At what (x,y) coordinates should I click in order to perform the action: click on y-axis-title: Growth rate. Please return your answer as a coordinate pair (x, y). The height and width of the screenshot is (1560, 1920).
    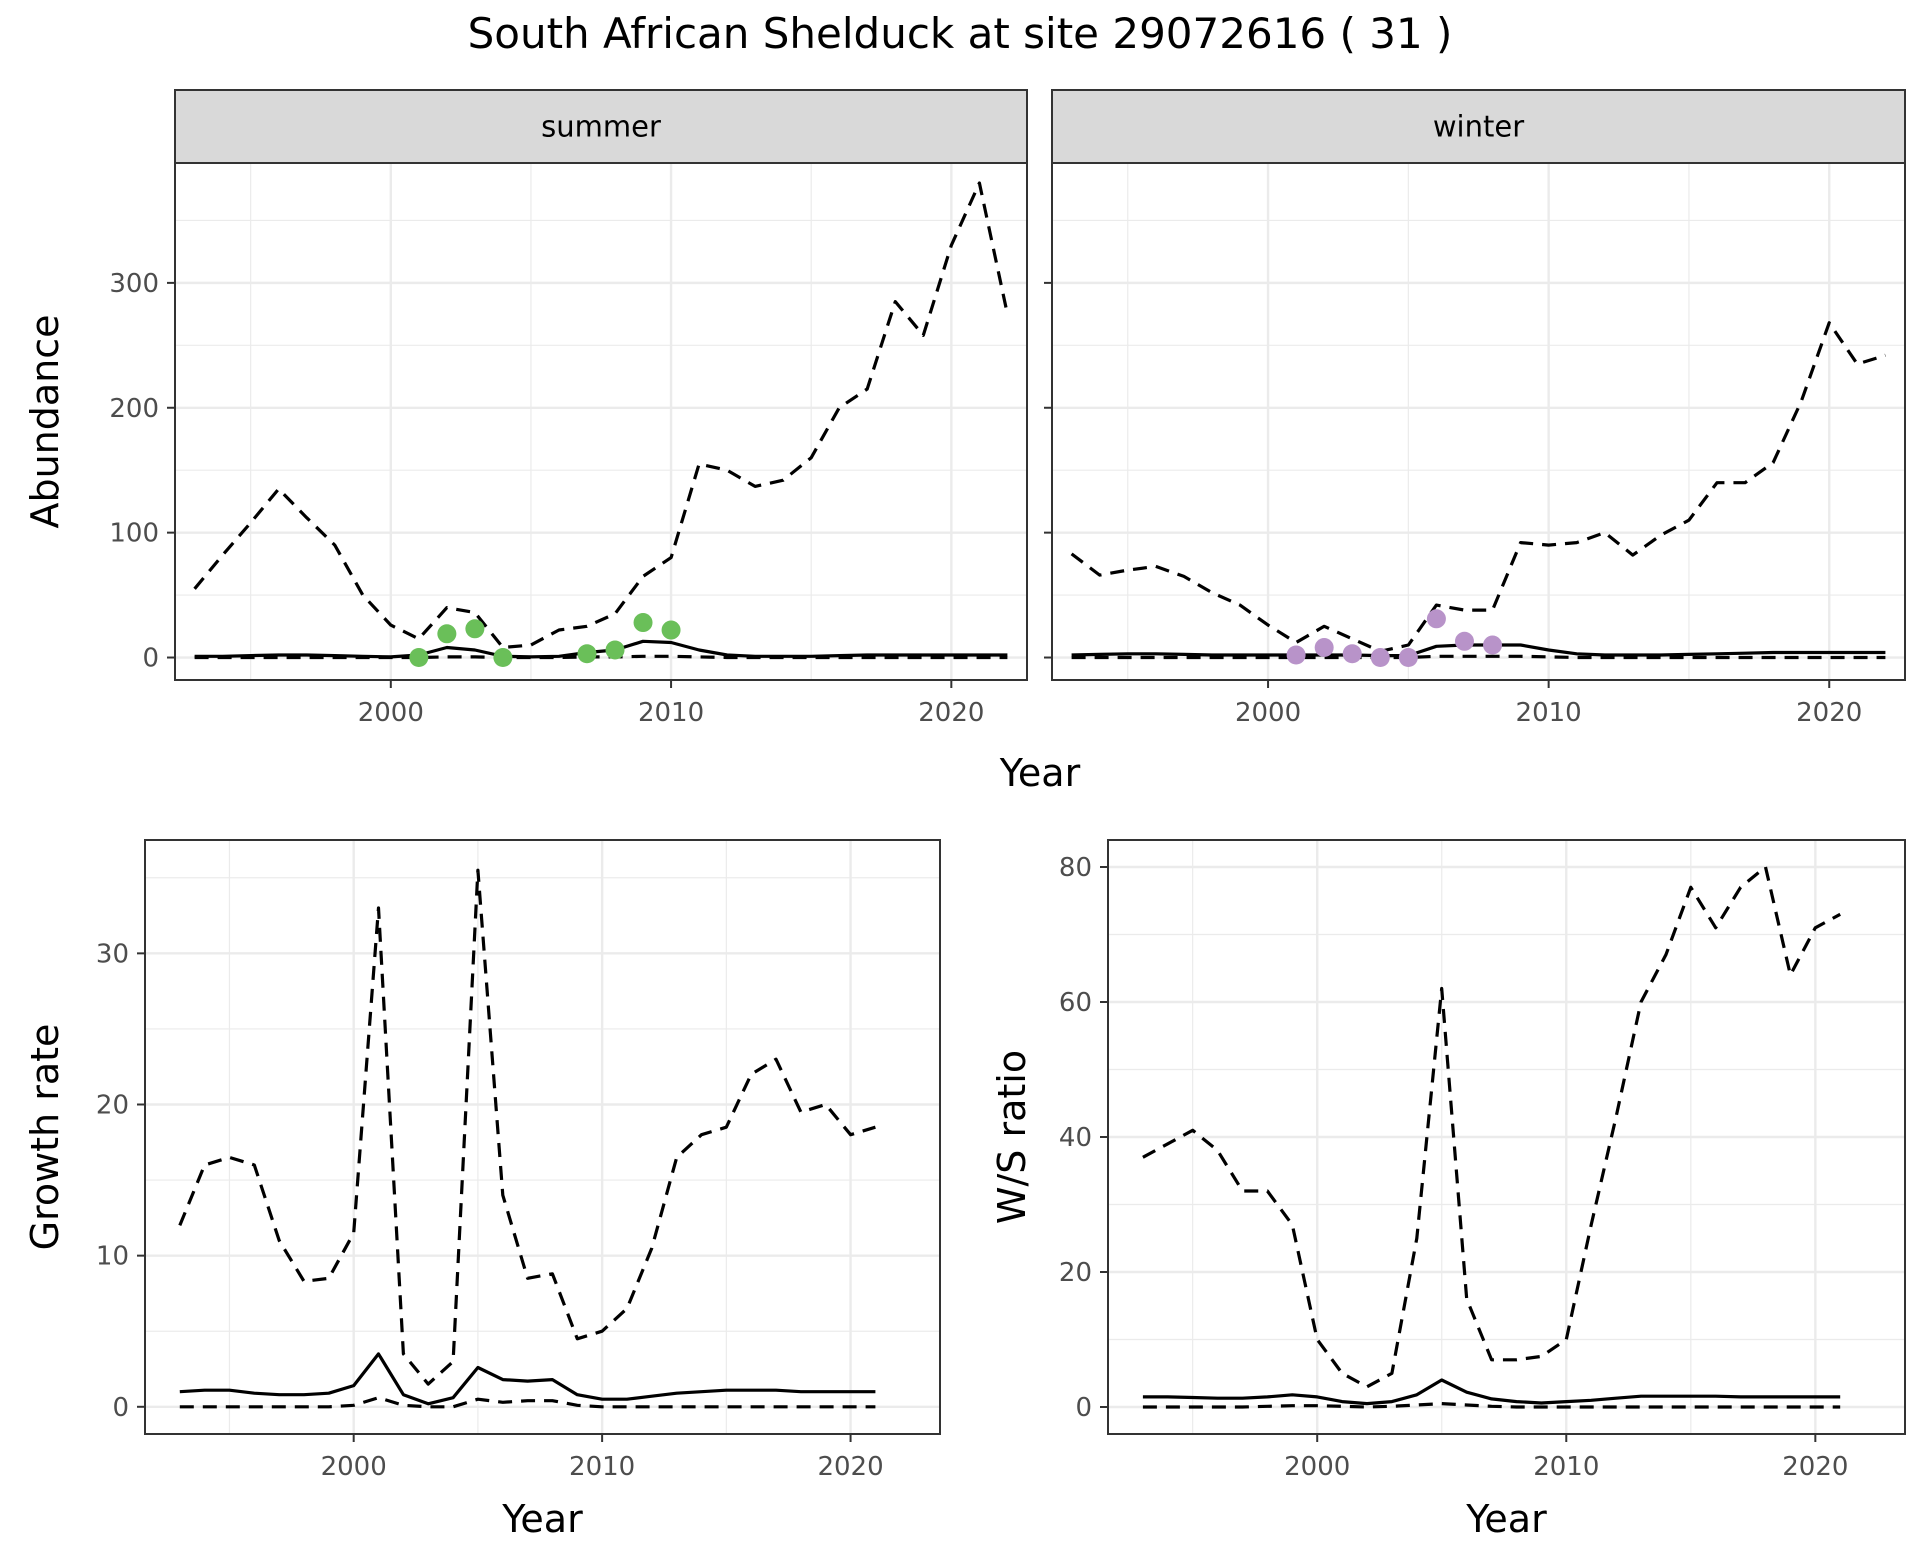
    Looking at the image, I should click on (45, 1137).